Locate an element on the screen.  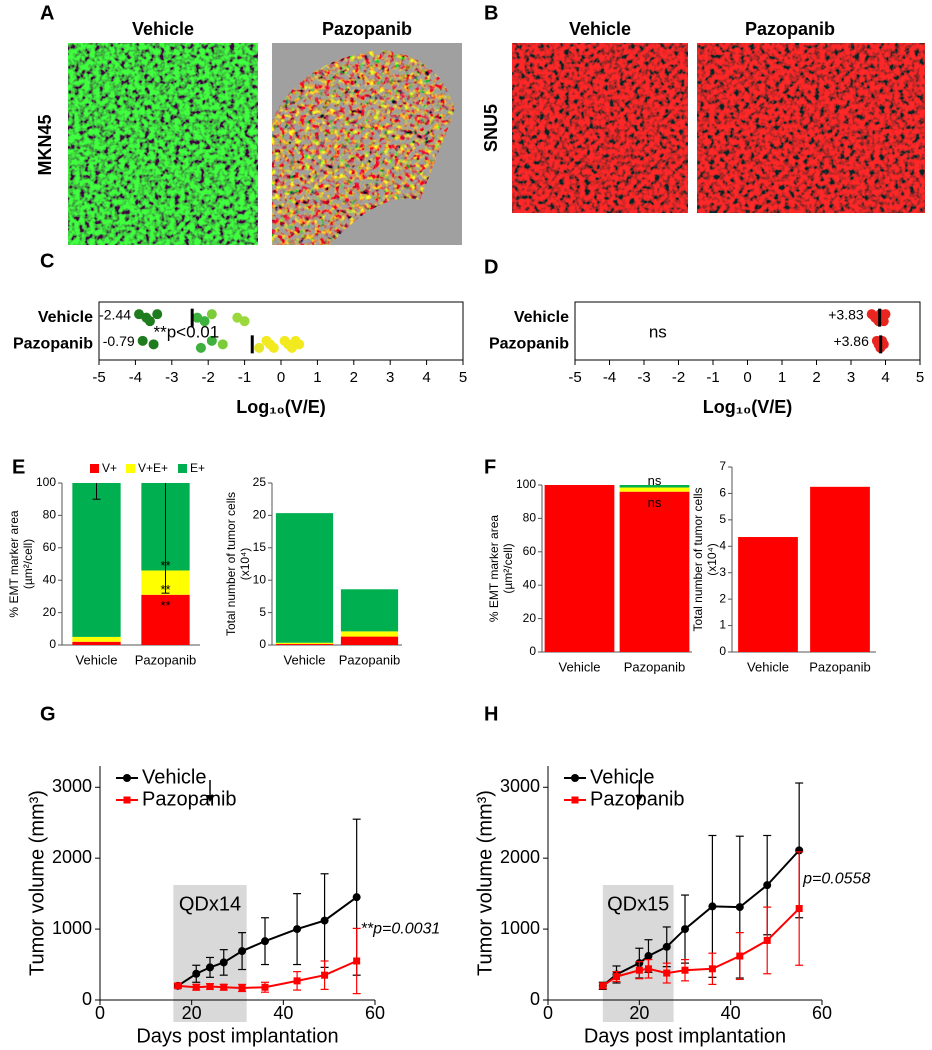
panel-label: H is located at coordinates (491, 714).